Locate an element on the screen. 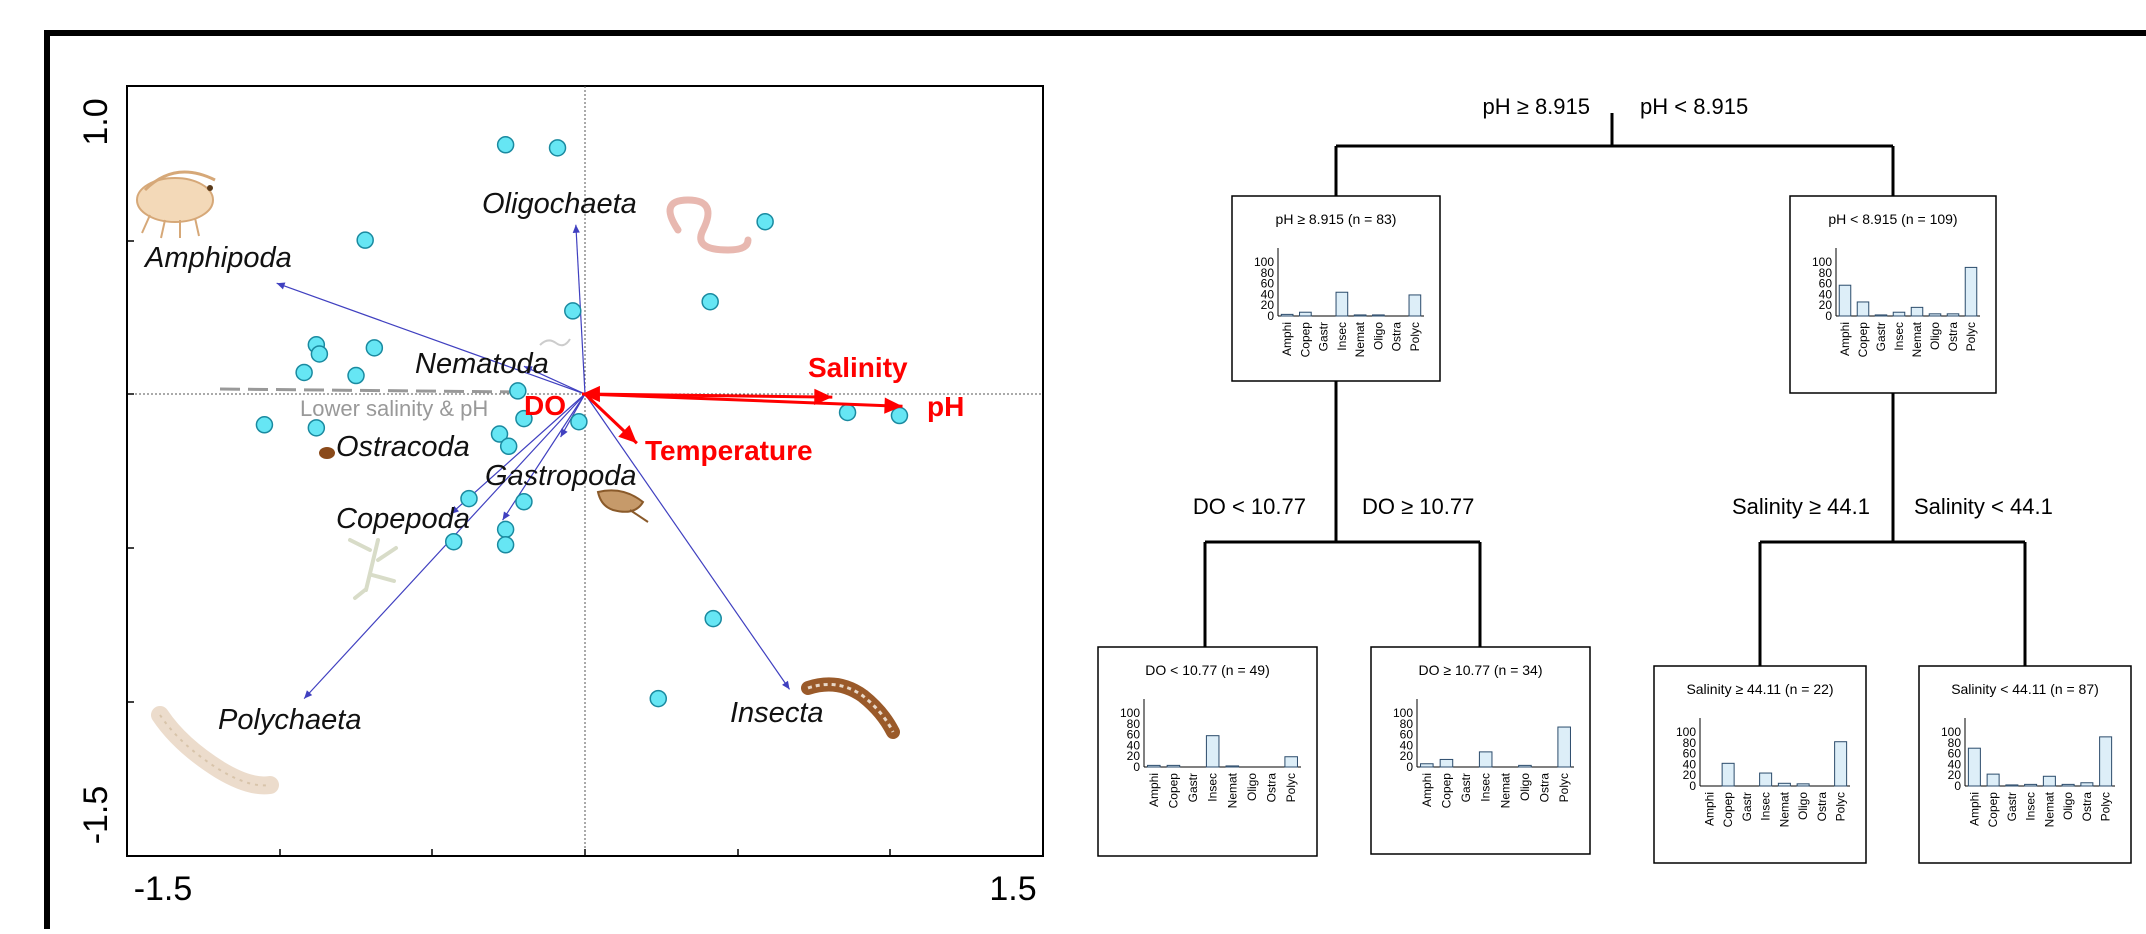 The height and width of the screenshot is (934, 2146). species-arrow-insecta-shaft is located at coordinates (687, 541).